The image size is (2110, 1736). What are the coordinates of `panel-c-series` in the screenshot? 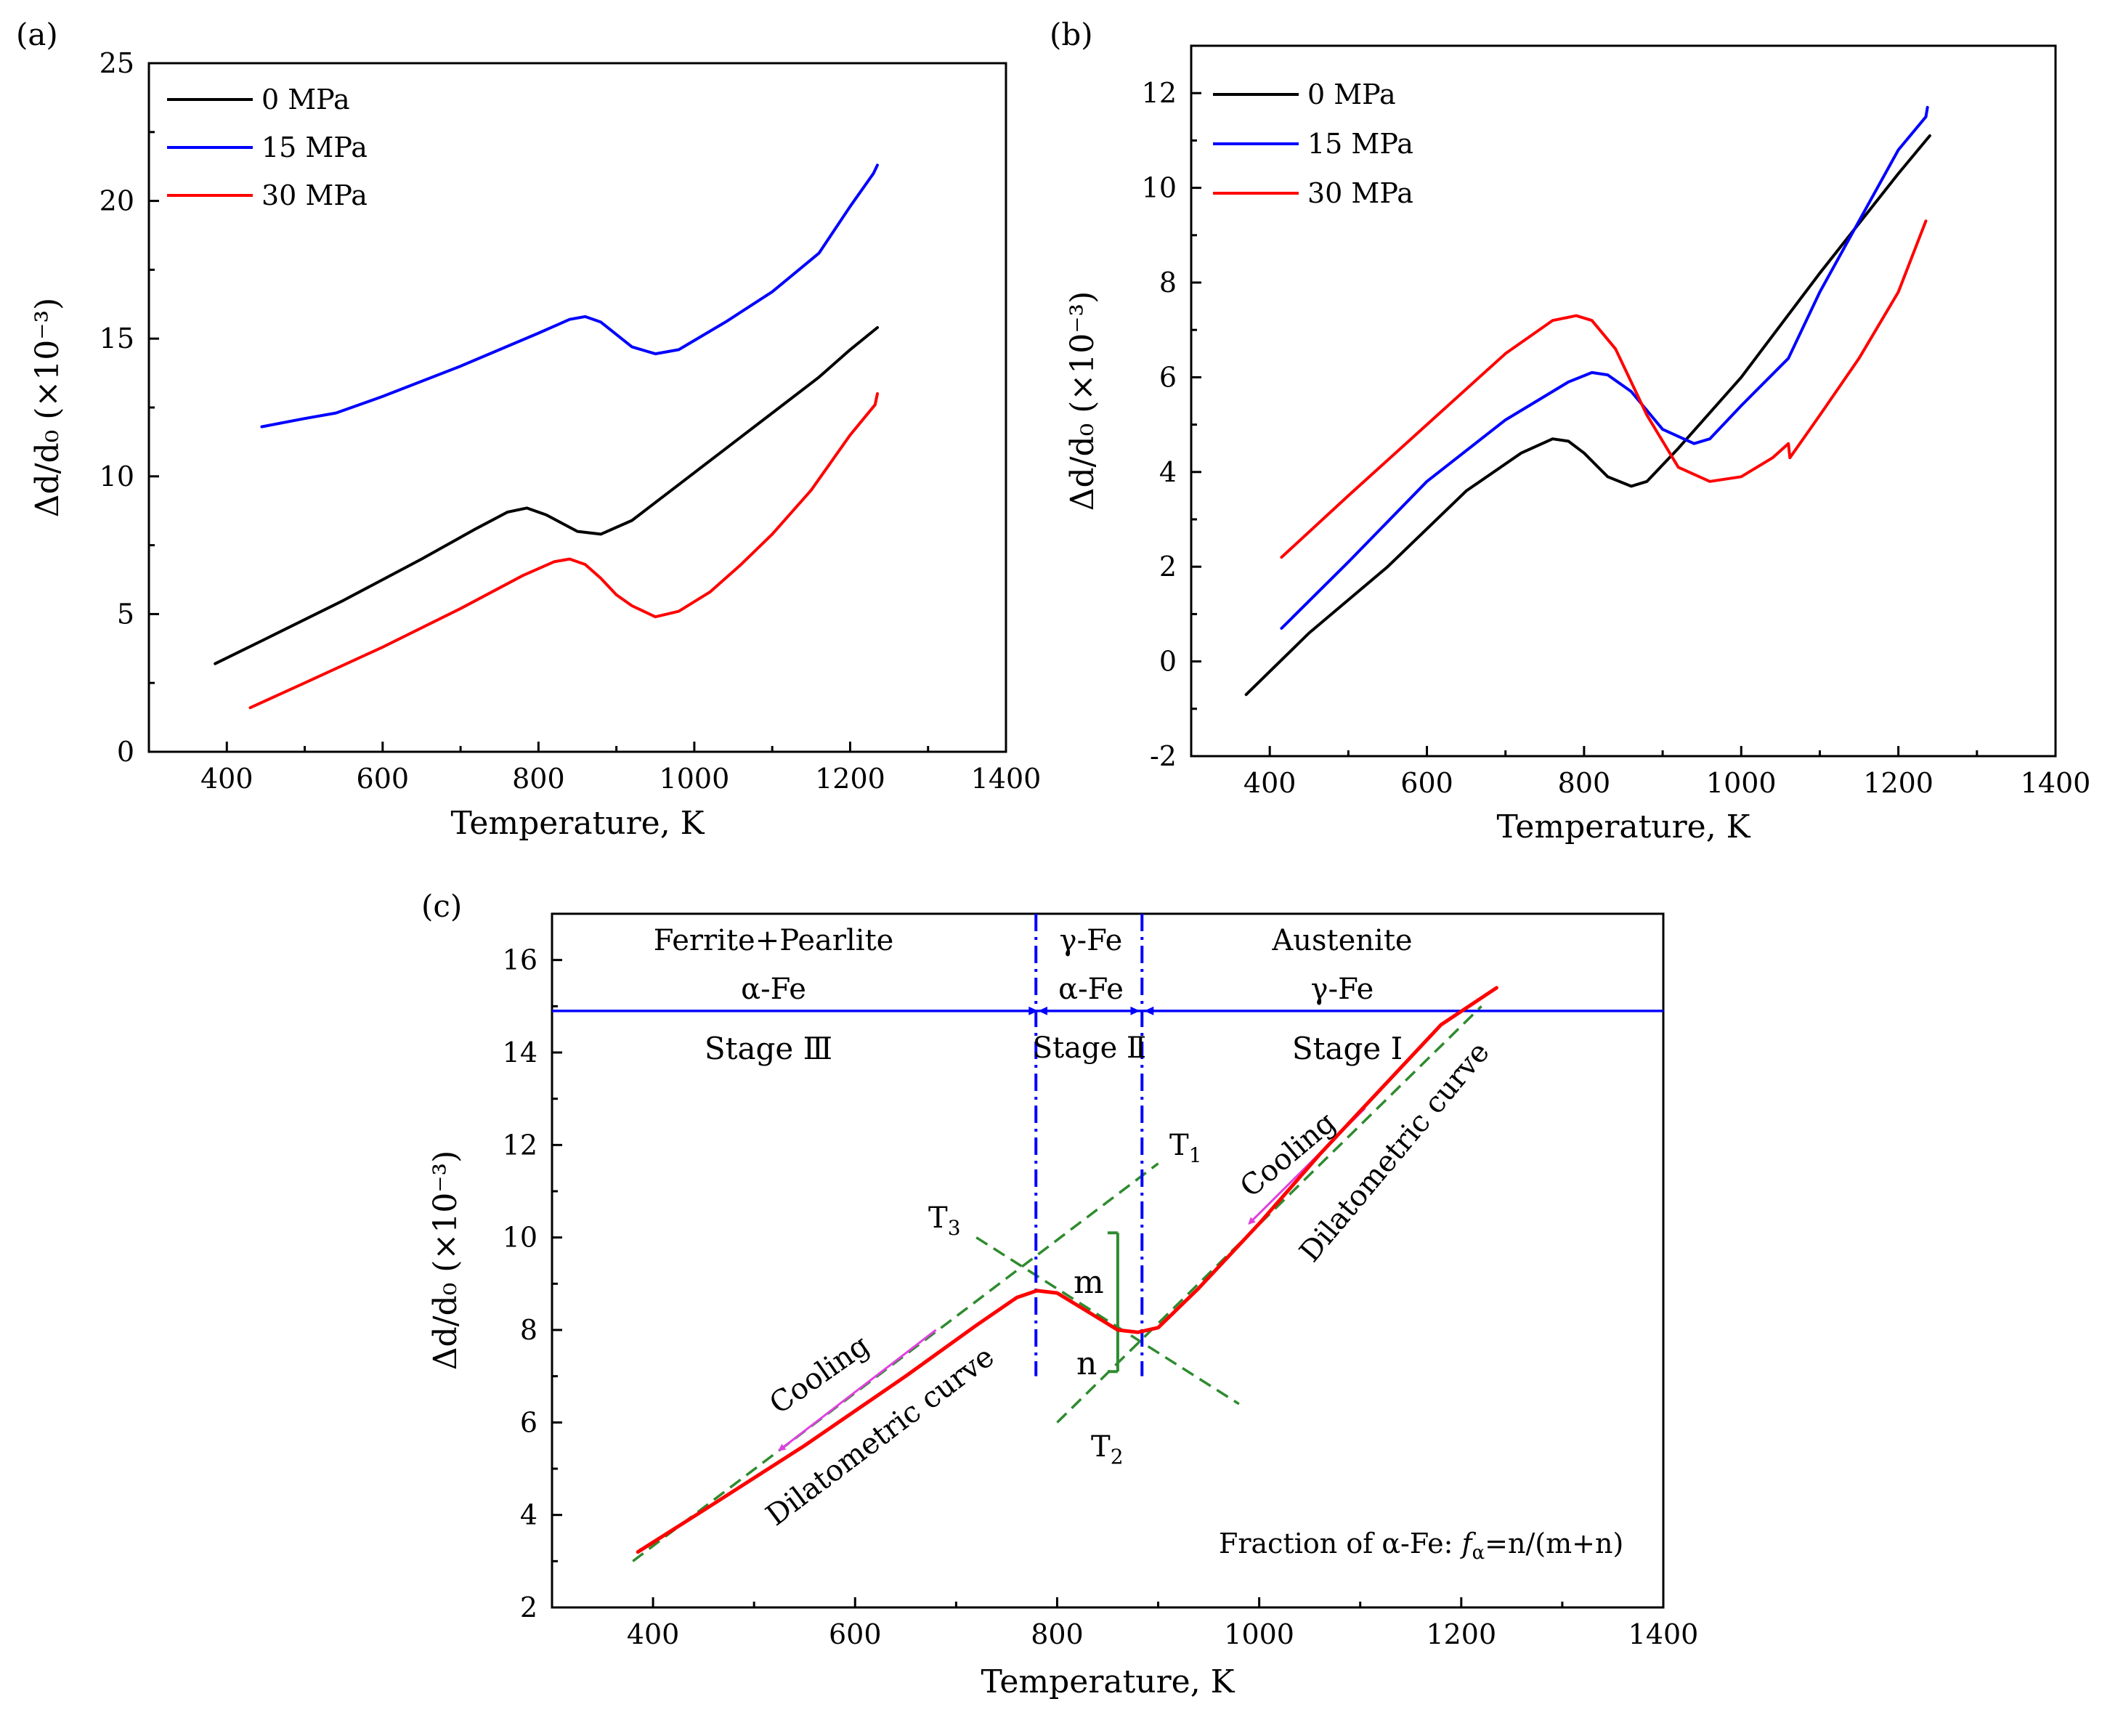 It's located at (1067, 1270).